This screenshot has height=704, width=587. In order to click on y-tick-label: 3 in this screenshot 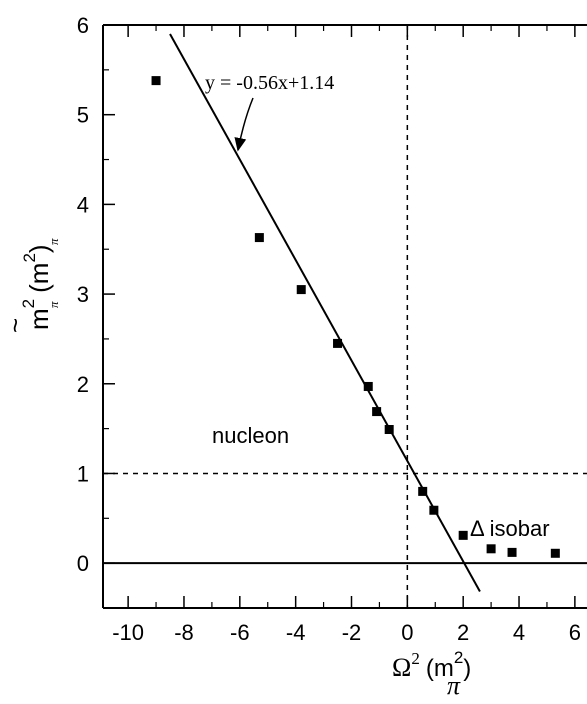, I will do `click(83, 294)`.